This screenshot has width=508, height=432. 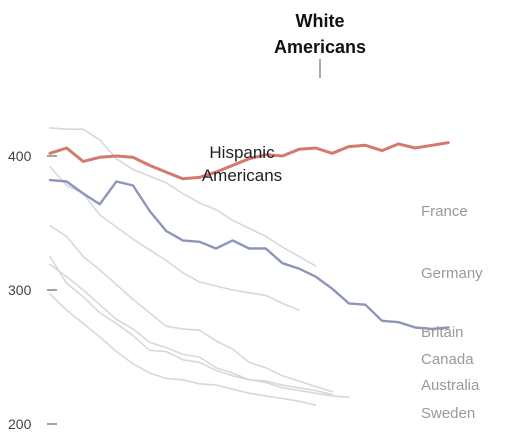 I want to click on hispanic-americans-label-line1: Hispanic, so click(x=242, y=152).